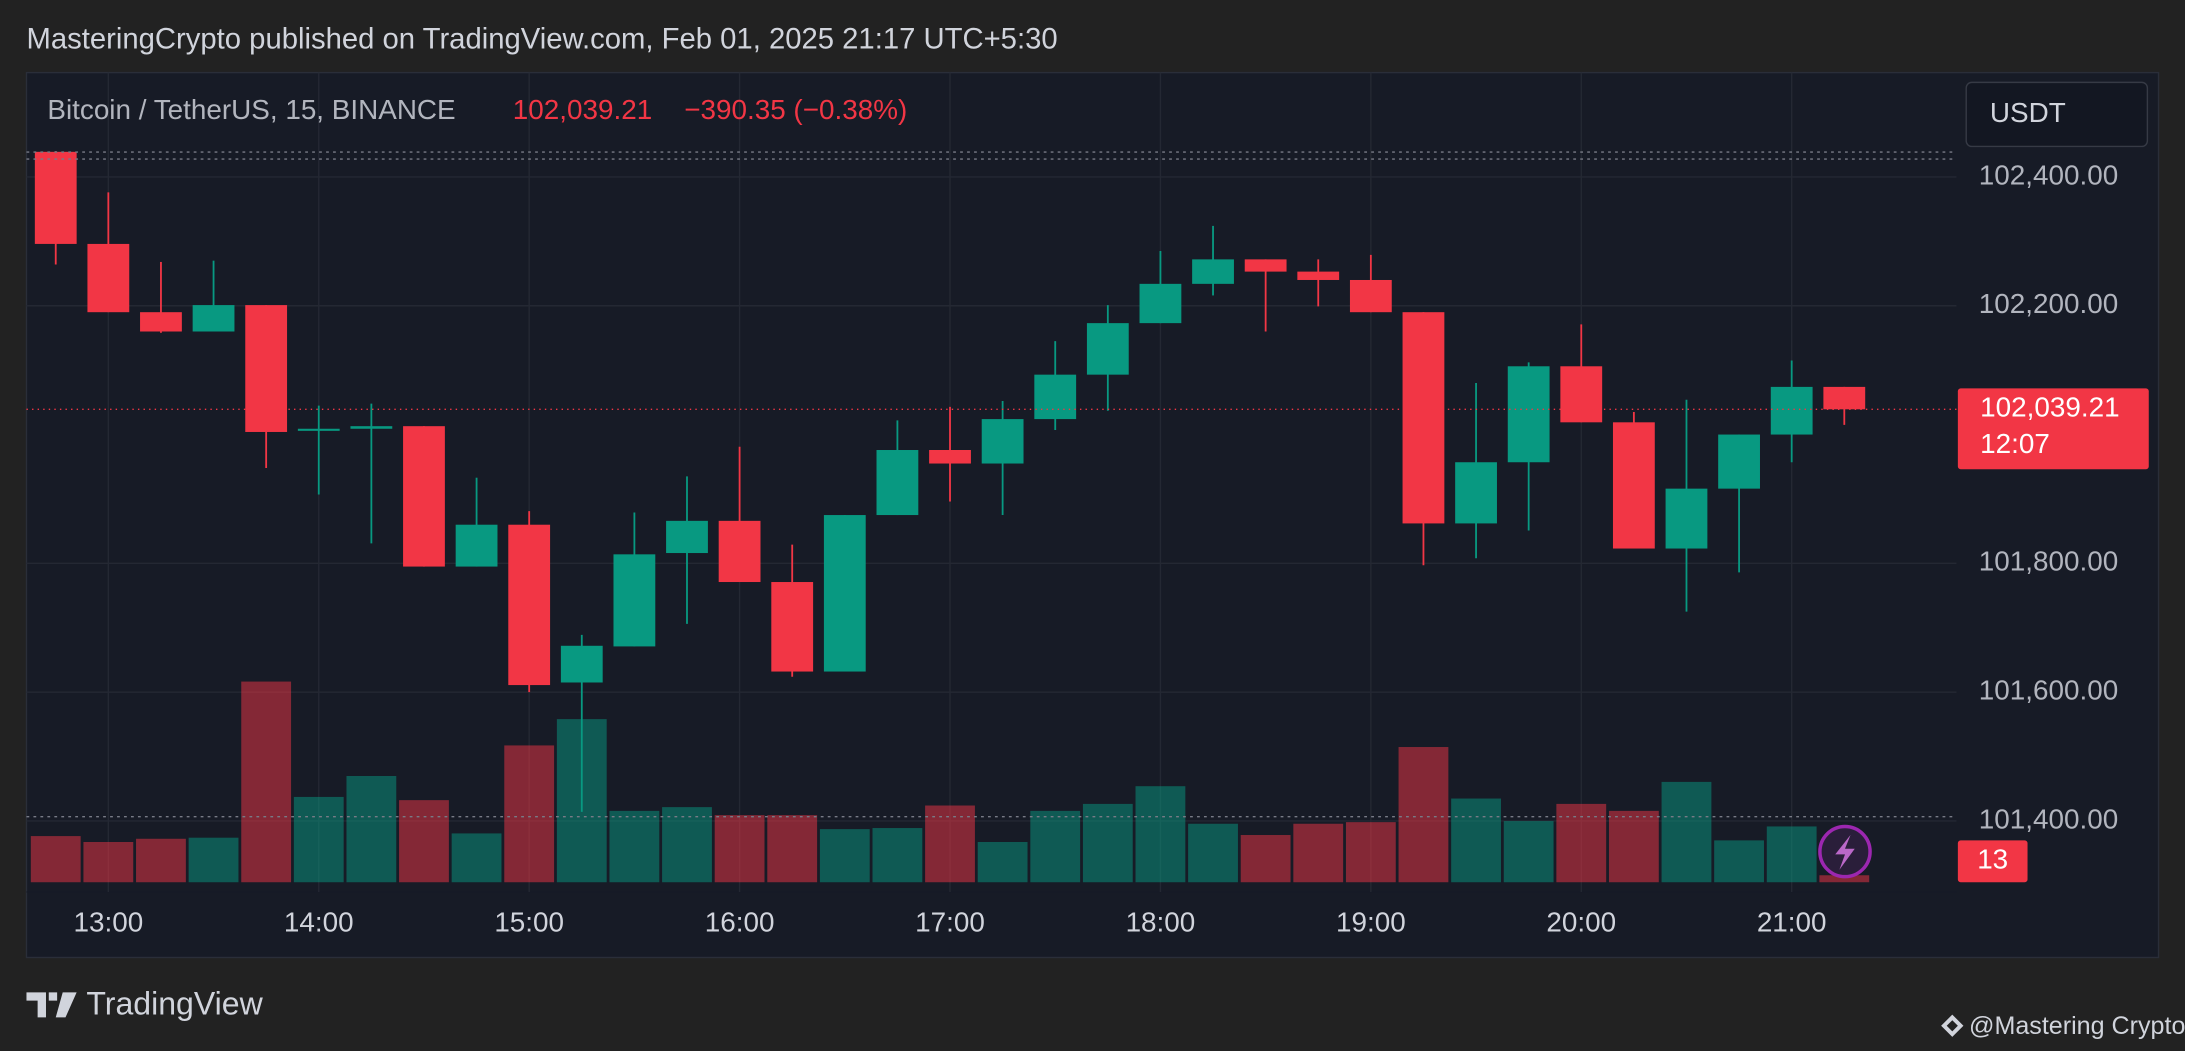  I want to click on x-tick-label: 14:00, so click(319, 921).